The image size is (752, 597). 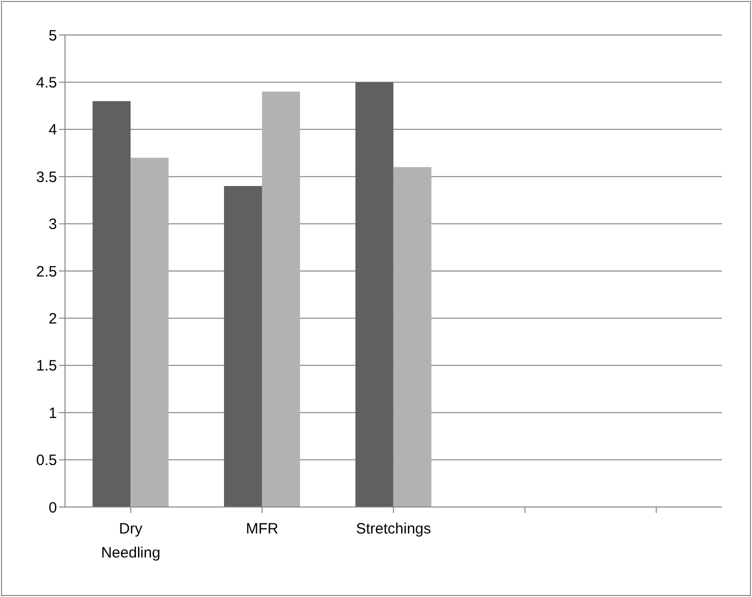 I want to click on y-tick-label: 1, so click(x=52, y=413).